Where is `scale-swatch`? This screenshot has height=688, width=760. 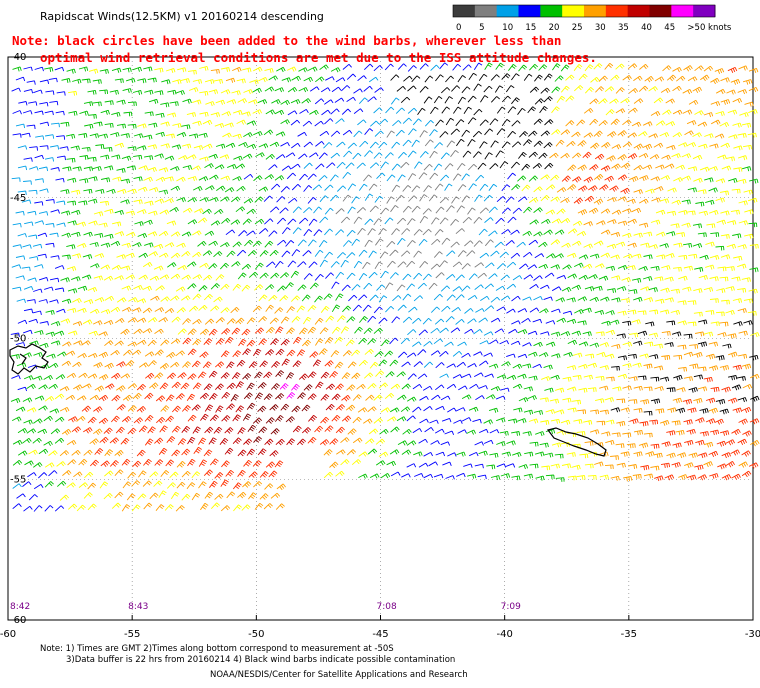
scale-swatch is located at coordinates (529, 11).